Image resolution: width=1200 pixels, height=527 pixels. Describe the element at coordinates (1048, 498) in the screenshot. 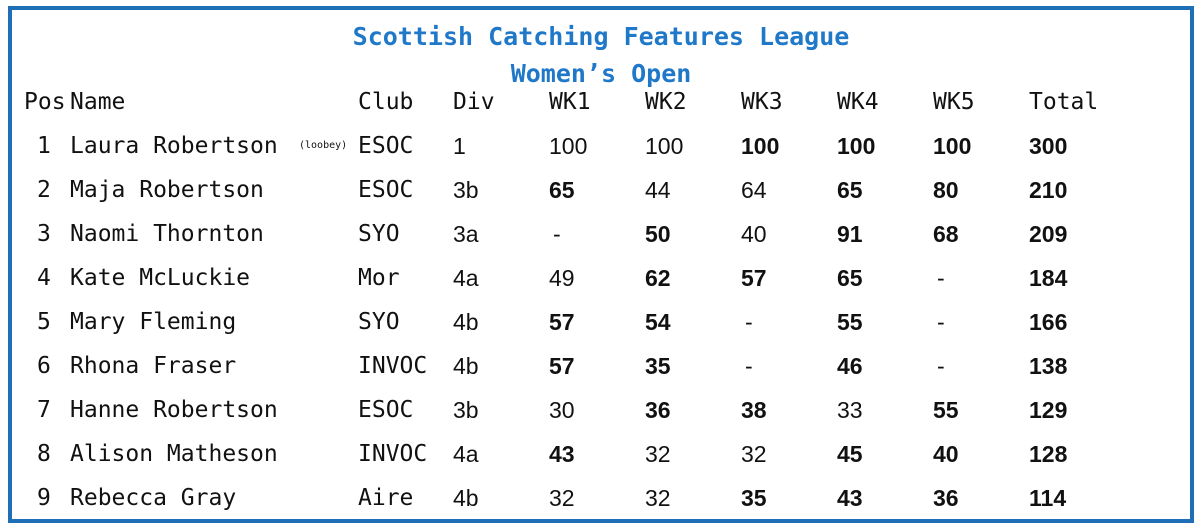

I see `cell-total: 114` at that location.